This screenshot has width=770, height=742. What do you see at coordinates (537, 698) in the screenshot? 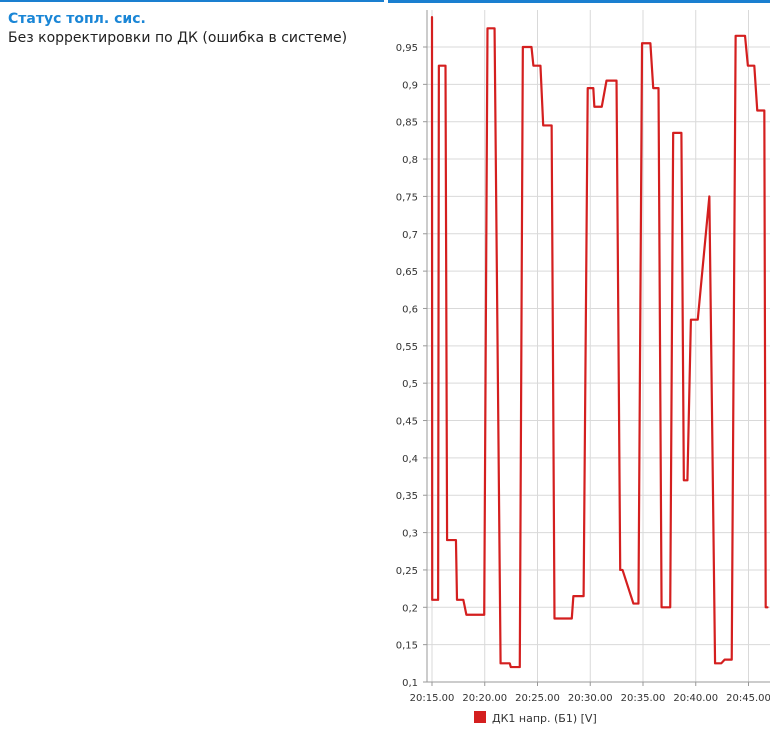
I see `x-tick-label: 20:25.00` at bounding box center [537, 698].